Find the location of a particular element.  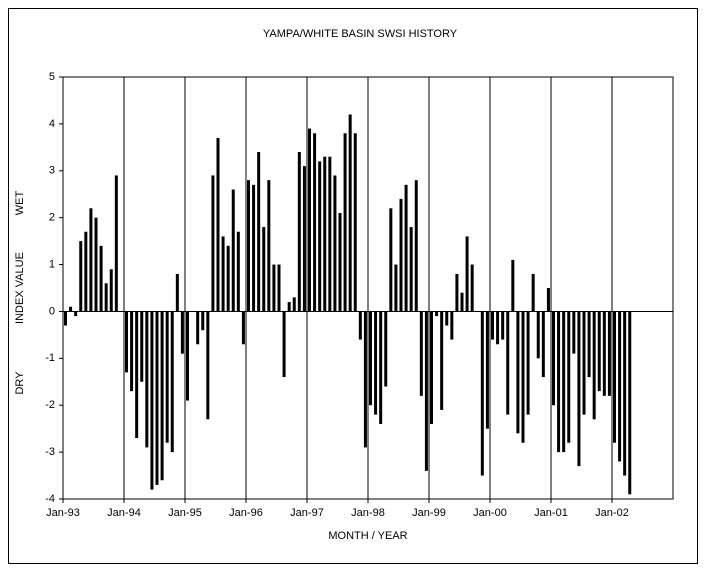

x-tick-label: Jan-02 is located at coordinates (612, 513).